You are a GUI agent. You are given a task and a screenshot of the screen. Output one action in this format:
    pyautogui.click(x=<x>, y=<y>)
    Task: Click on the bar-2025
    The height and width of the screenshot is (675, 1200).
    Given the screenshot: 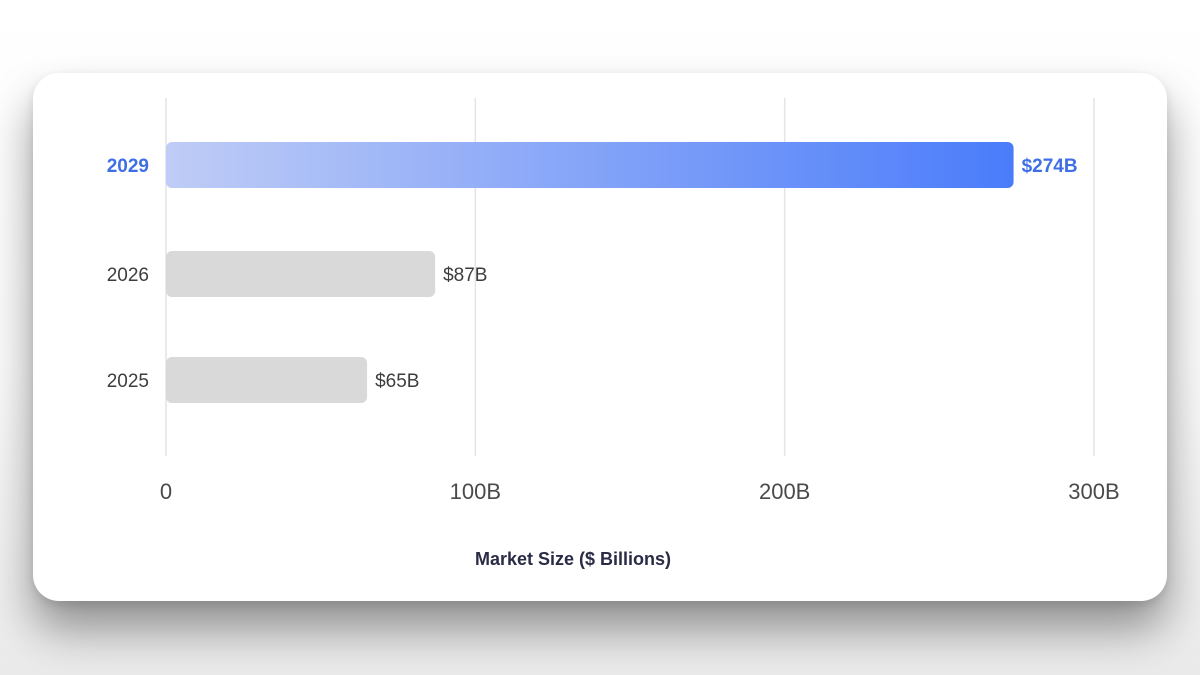 What is the action you would take?
    pyautogui.click(x=267, y=380)
    